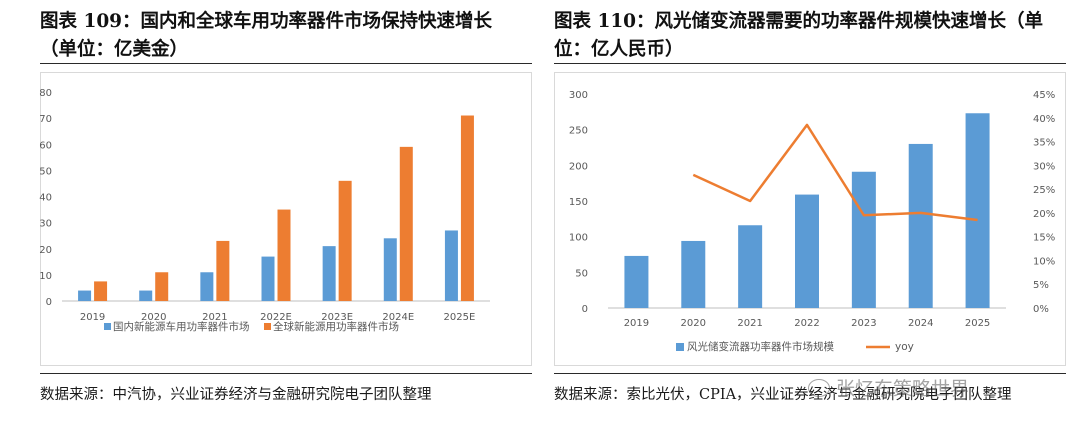  What do you see at coordinates (276, 317) in the screenshot?
I see `left-x-tick-label: 2022E` at bounding box center [276, 317].